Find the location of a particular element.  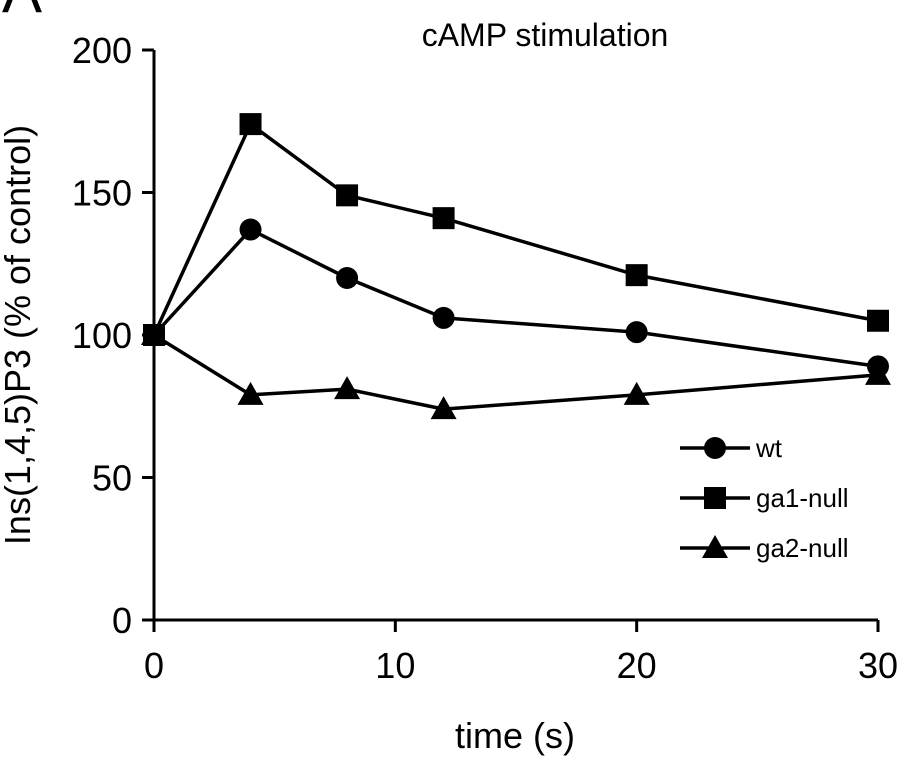

panel-label: A is located at coordinates (22, 12).